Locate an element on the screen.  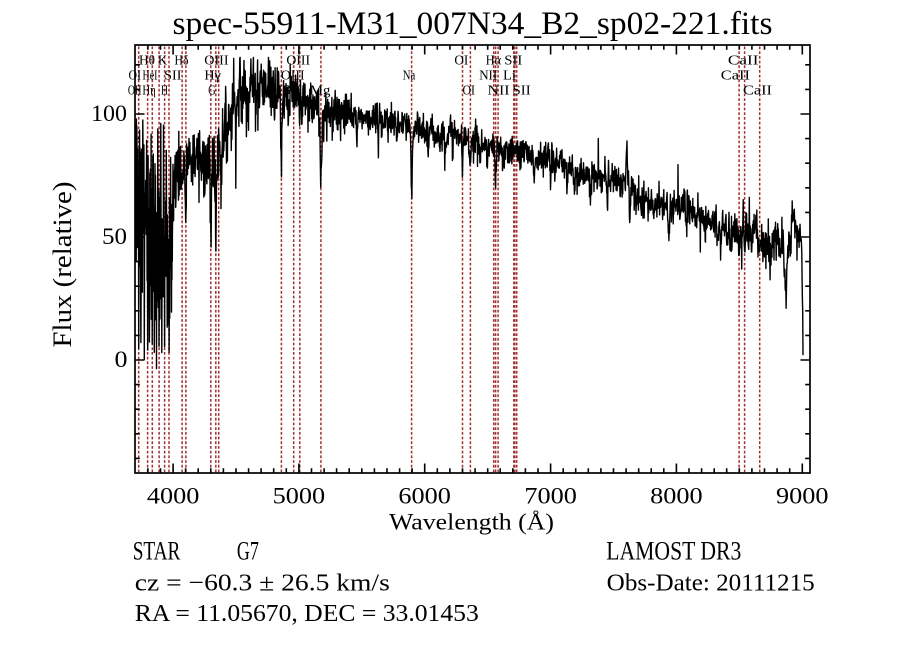
svg-text: 50 is located at coordinates (114, 236).